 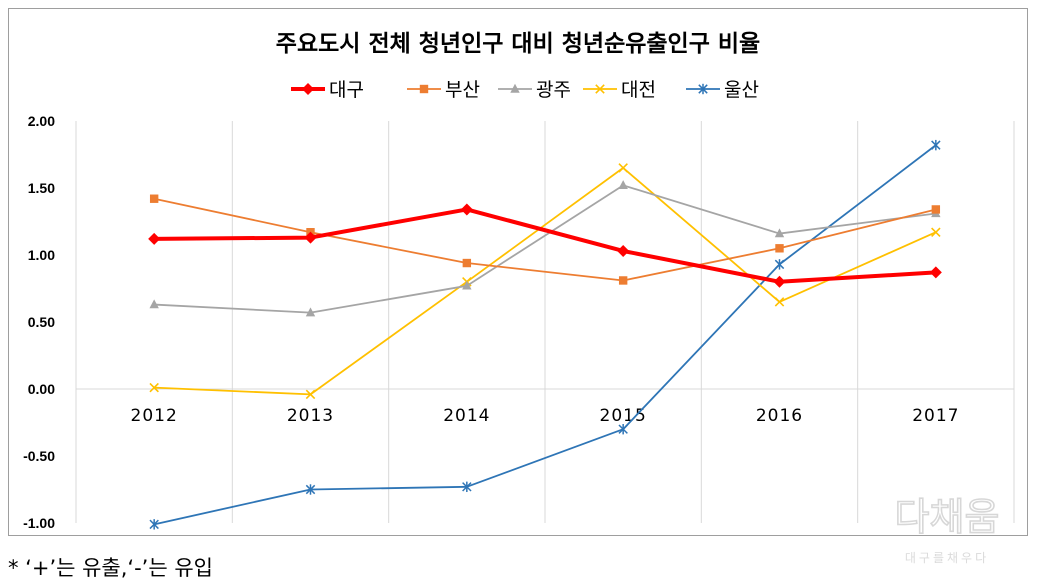 I want to click on y-axis: 2.00 1.50 1.00 0.50 0.00 -0.50 -1.00, so click(x=39, y=322).